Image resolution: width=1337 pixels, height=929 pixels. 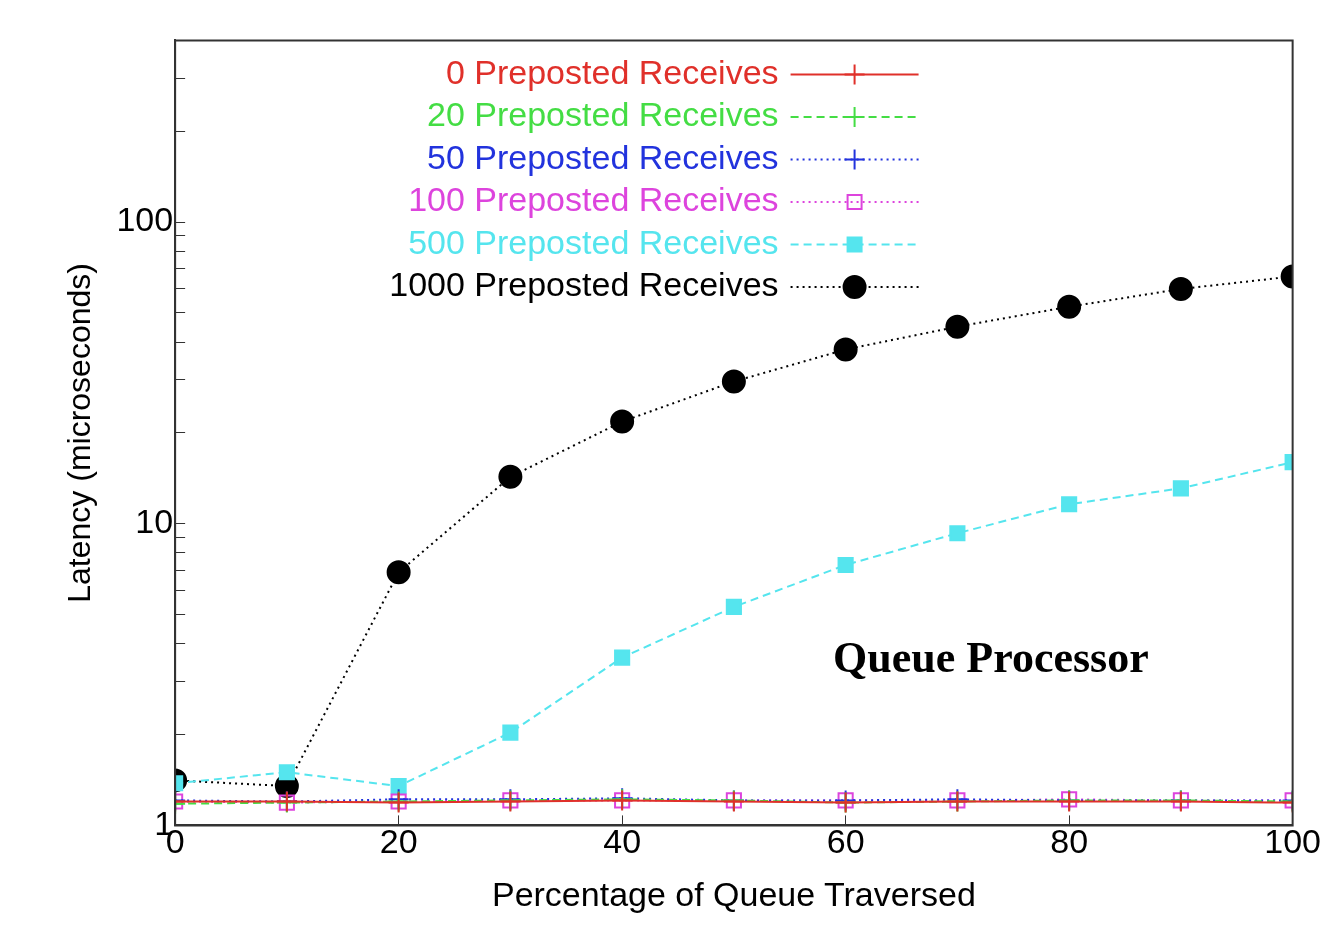 I want to click on legend-label: 50 Preposted Receives, so click(x=603, y=156).